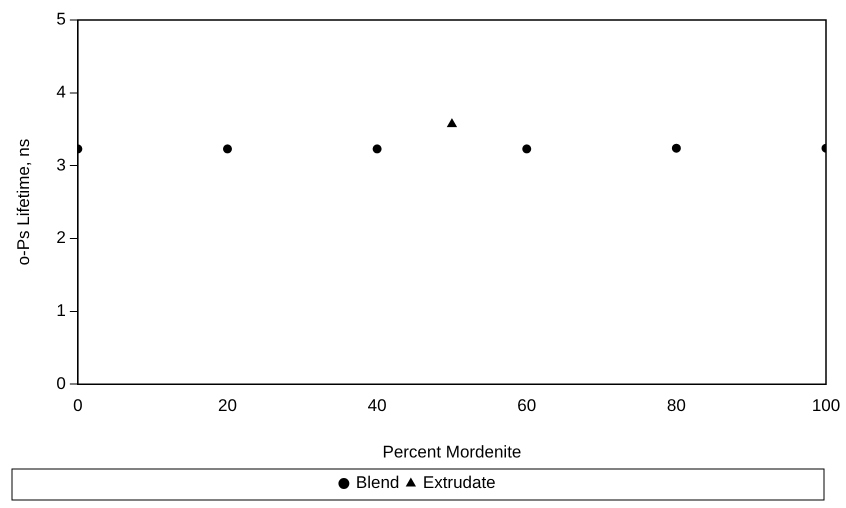 This screenshot has width=846, height=508. Describe the element at coordinates (61, 383) in the screenshot. I see `y-tick-label: 0` at that location.